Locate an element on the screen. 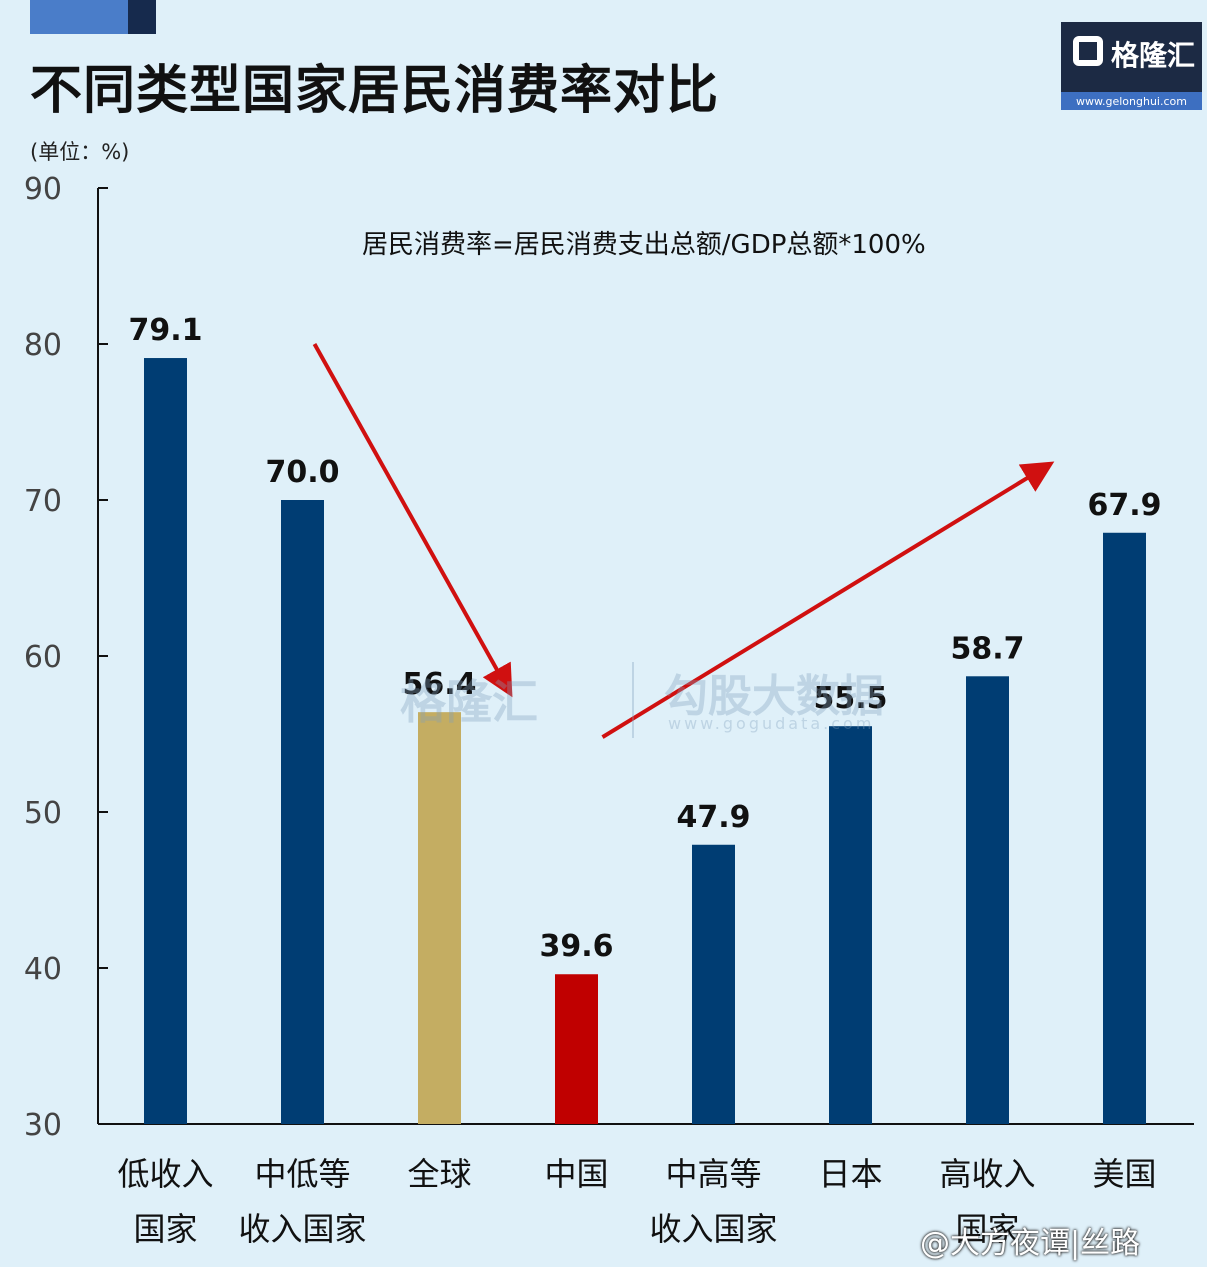 This screenshot has height=1267, width=1207. category-label: 中高等 is located at coordinates (713, 1174).